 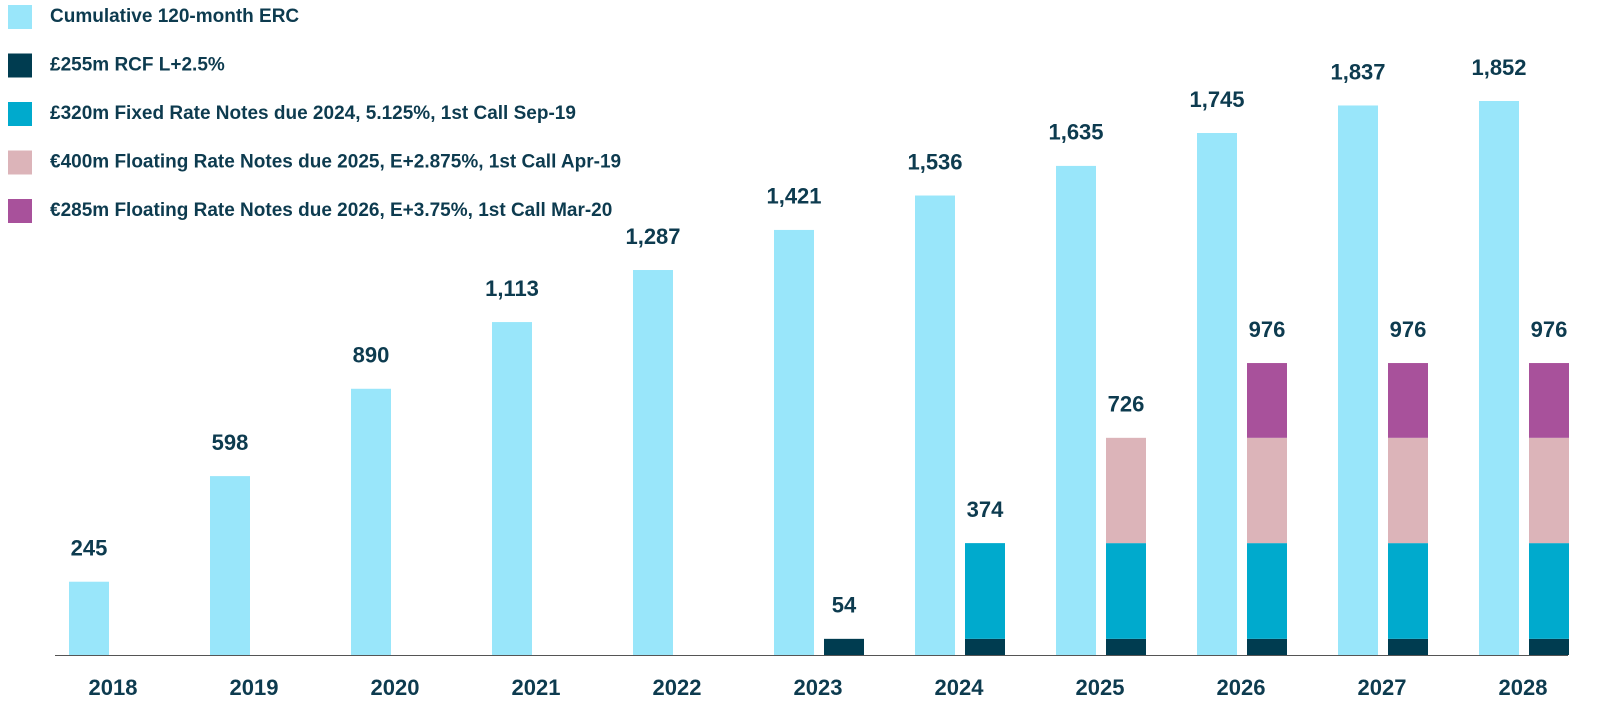 I want to click on x-tick-label: 2022, so click(x=677, y=687).